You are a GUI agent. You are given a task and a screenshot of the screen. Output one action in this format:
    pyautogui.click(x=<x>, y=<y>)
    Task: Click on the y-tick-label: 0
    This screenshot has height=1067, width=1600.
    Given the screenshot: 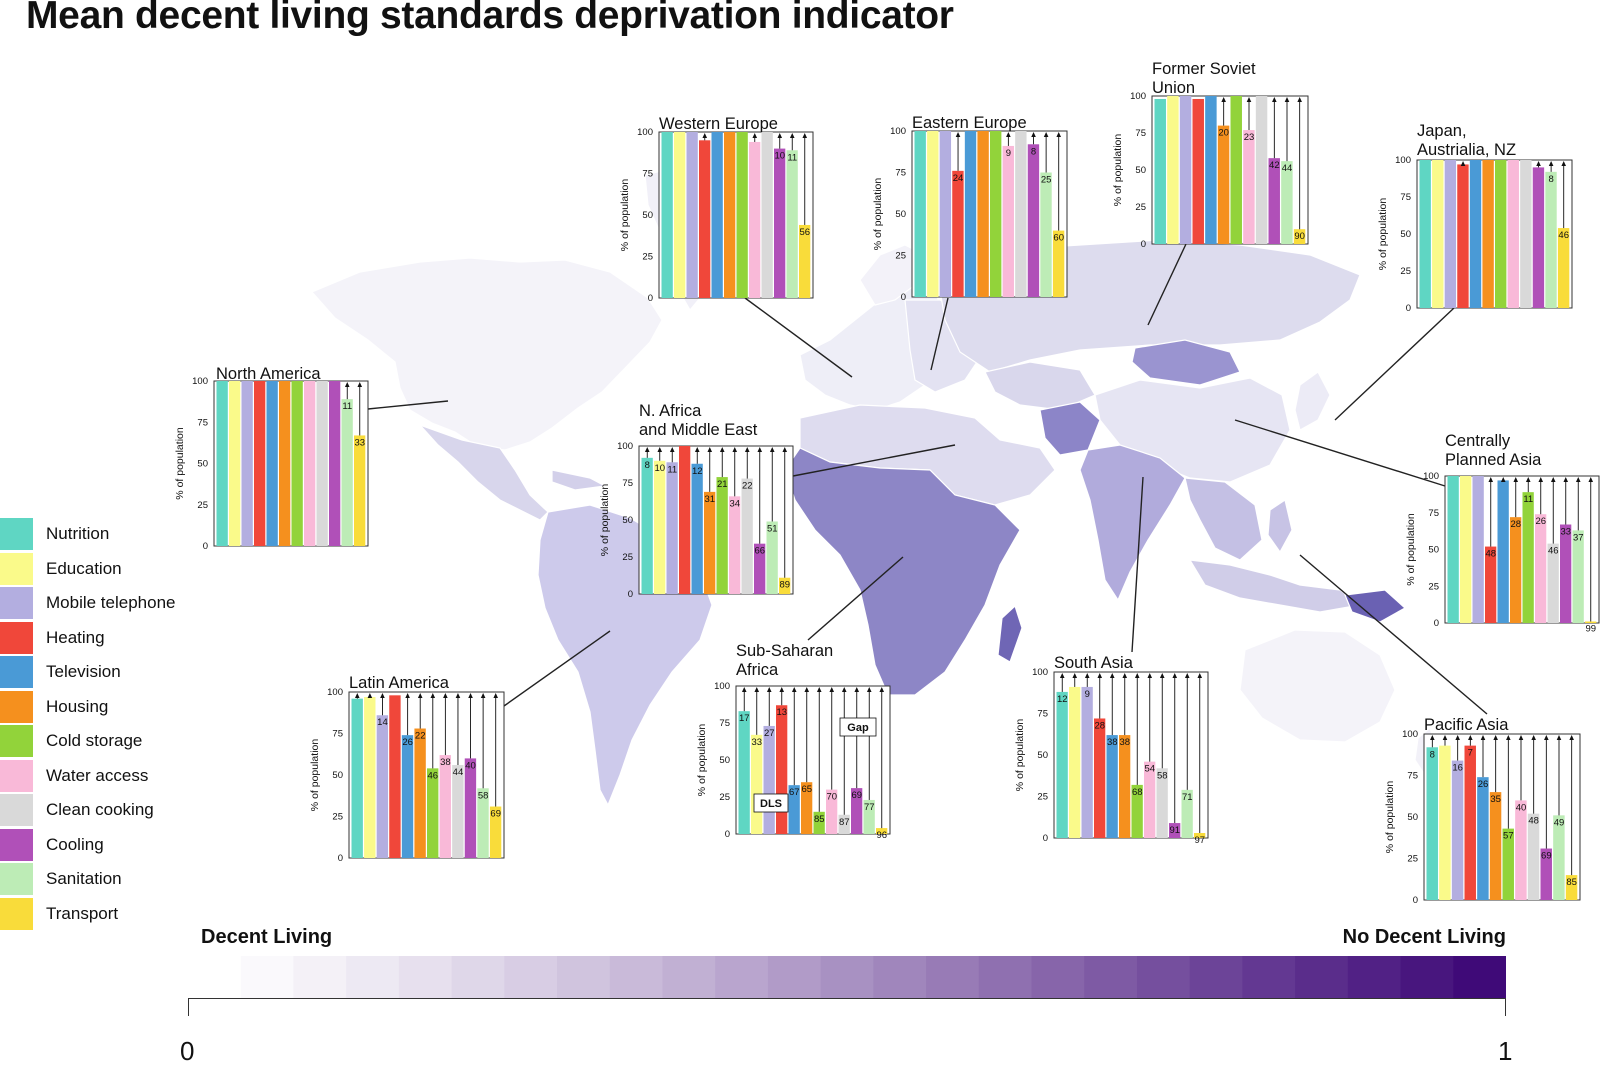 What is the action you would take?
    pyautogui.click(x=903, y=297)
    